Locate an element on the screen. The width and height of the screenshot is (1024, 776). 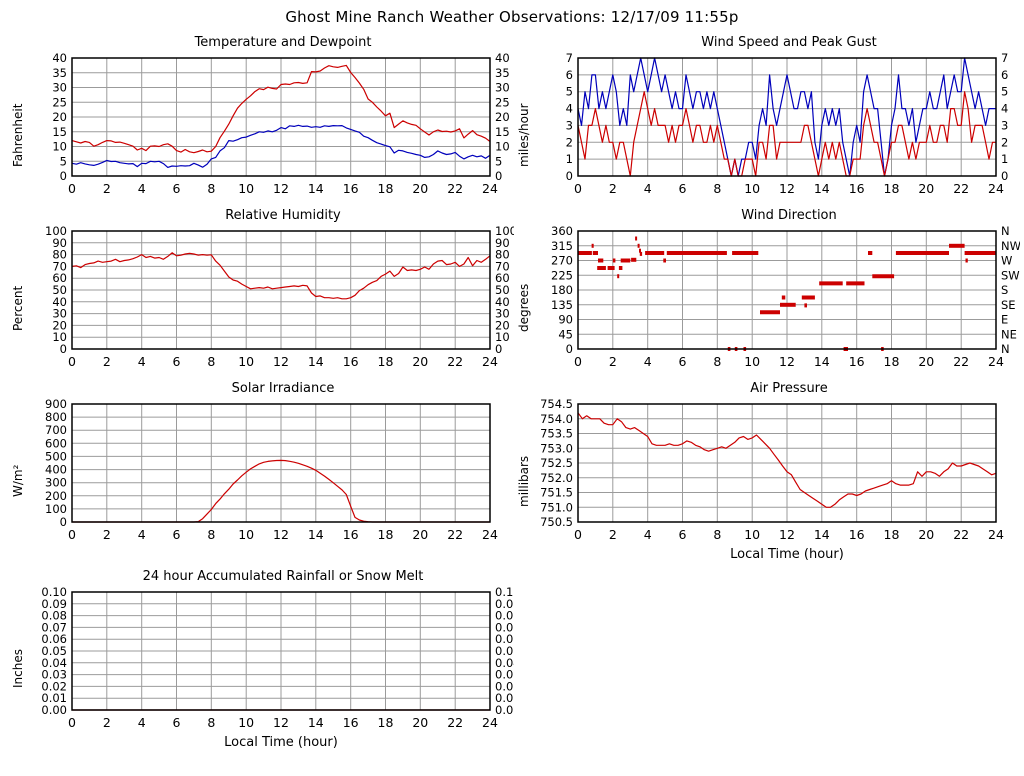
y-axis-title: miles/hour is located at coordinates (524, 135).